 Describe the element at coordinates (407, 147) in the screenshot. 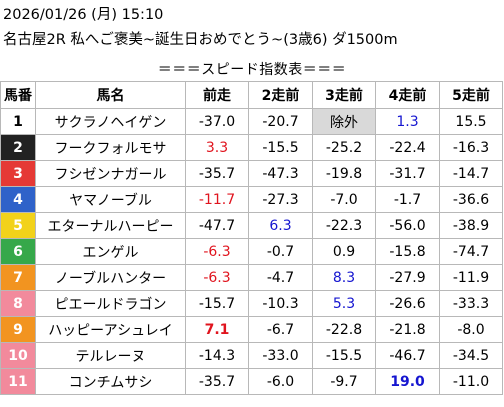

I see `speed-index-cell: -22.4` at that location.